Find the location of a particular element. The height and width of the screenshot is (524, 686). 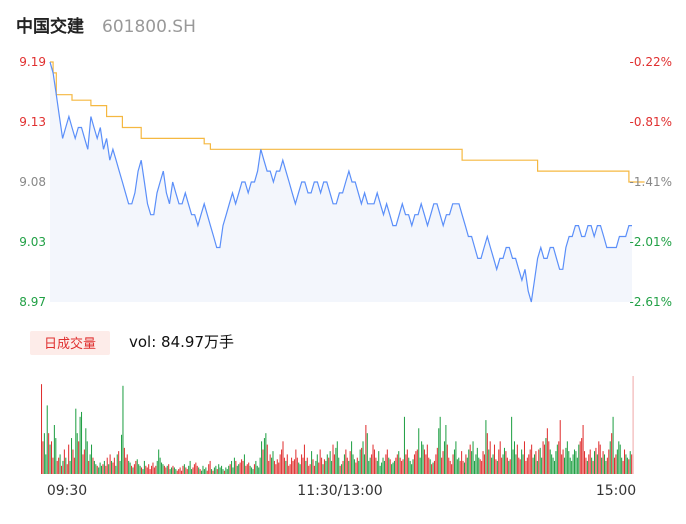

volume-tab-bg is located at coordinates (70, 343).